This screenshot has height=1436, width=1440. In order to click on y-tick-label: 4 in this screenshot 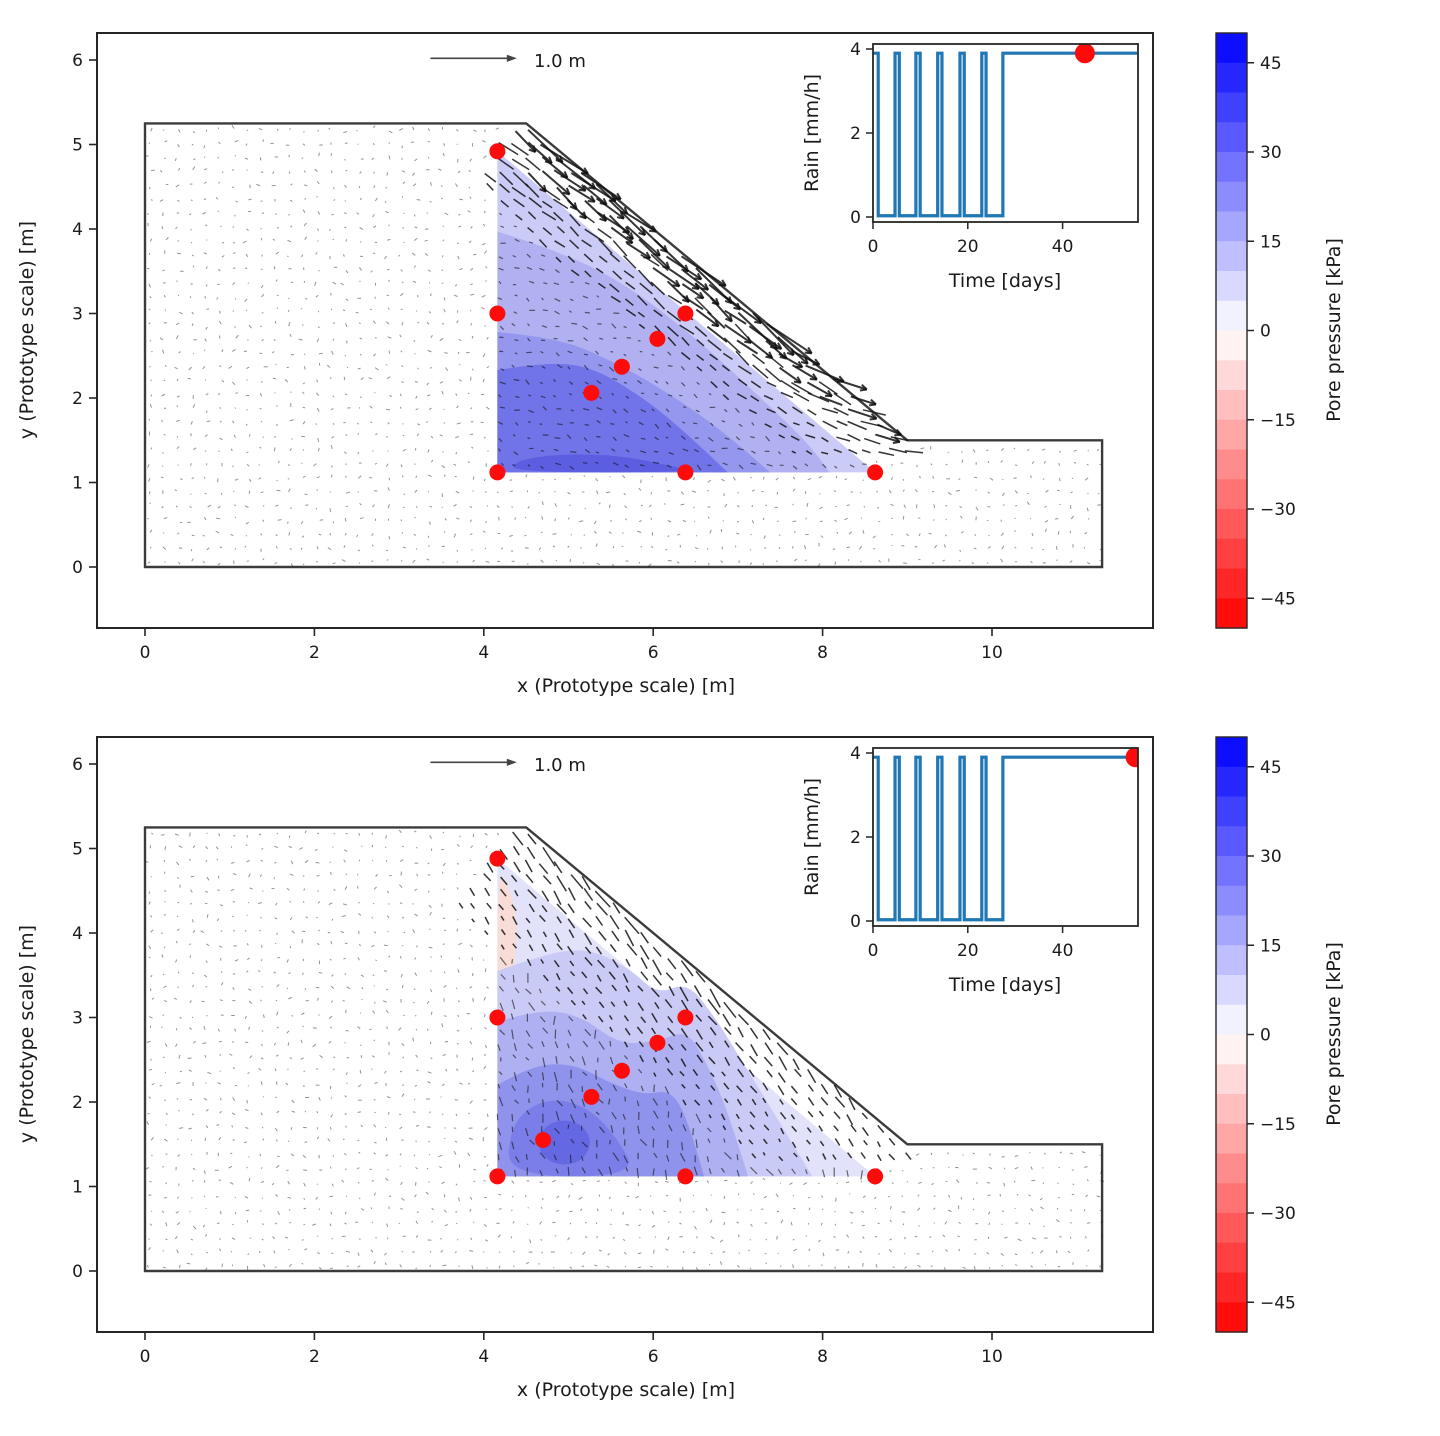, I will do `click(77, 934)`.